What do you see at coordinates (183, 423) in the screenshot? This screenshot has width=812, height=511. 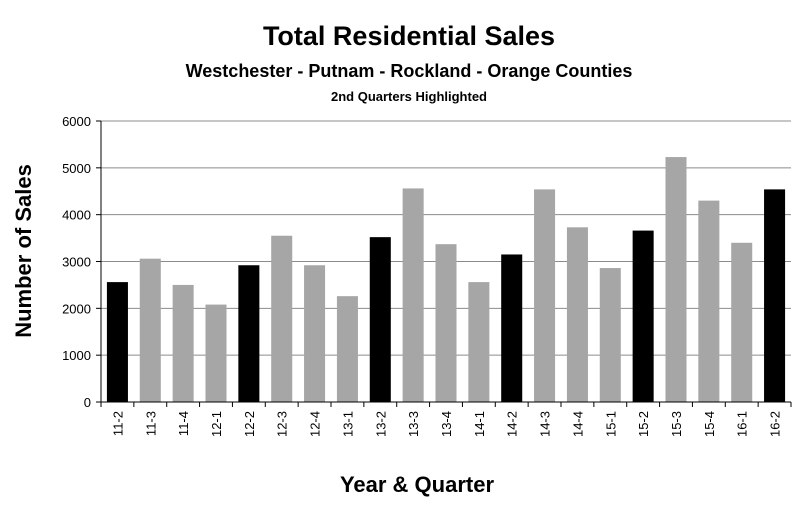 I see `x-tick-label: 11-4` at bounding box center [183, 423].